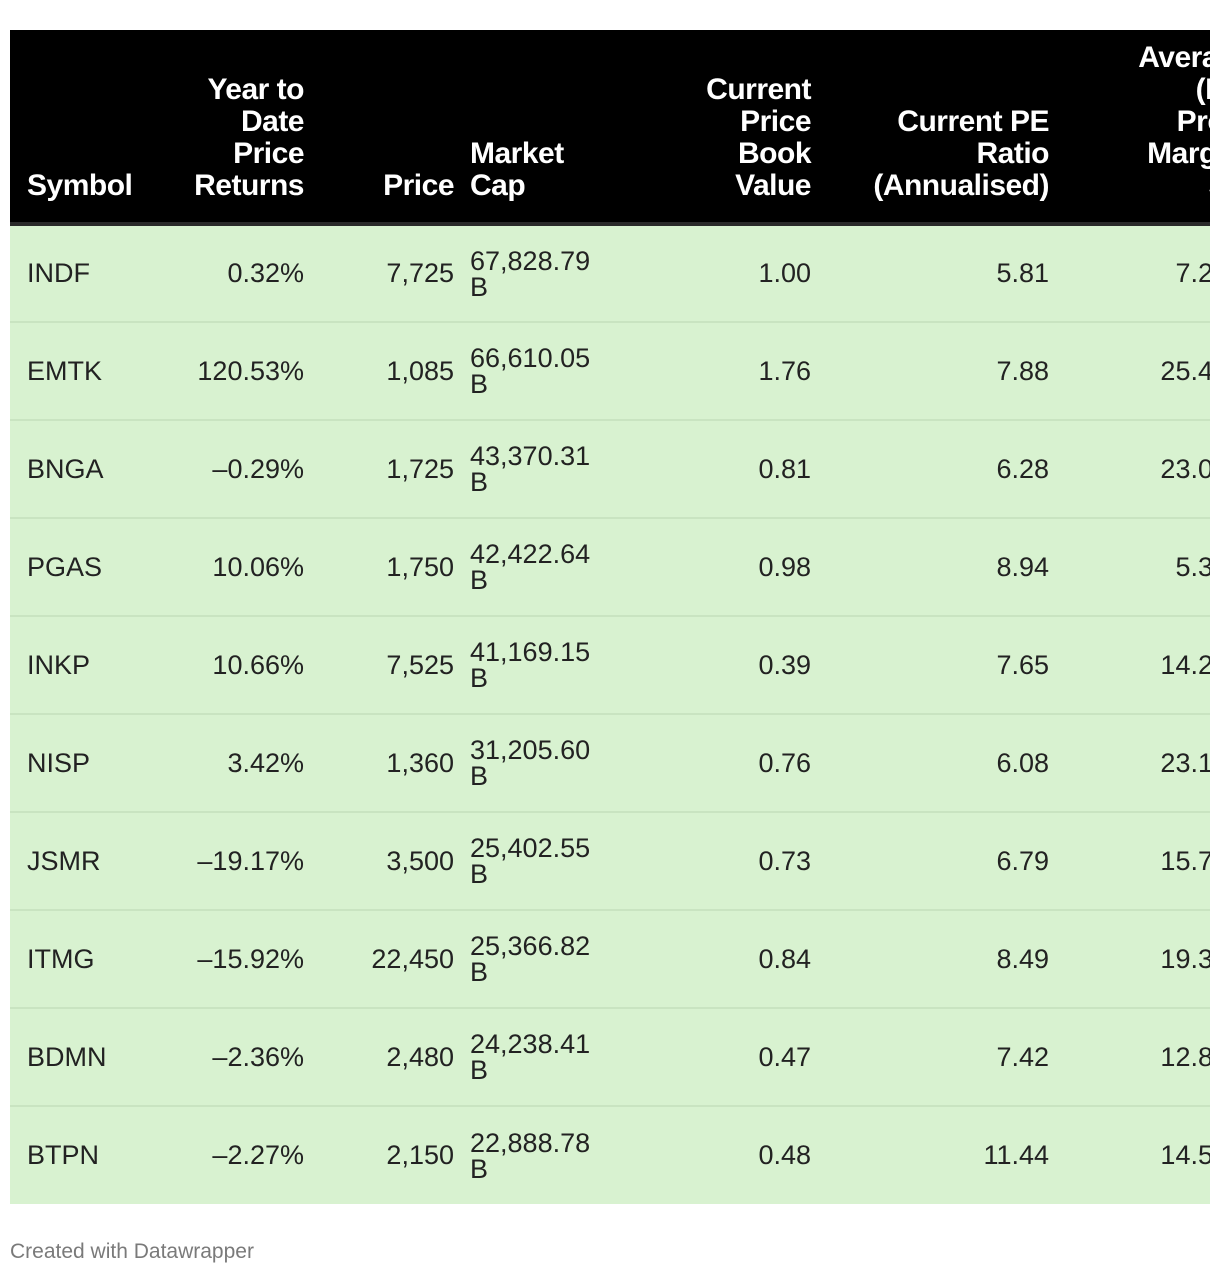  I want to click on header-line: 5yr, so click(1209, 185).